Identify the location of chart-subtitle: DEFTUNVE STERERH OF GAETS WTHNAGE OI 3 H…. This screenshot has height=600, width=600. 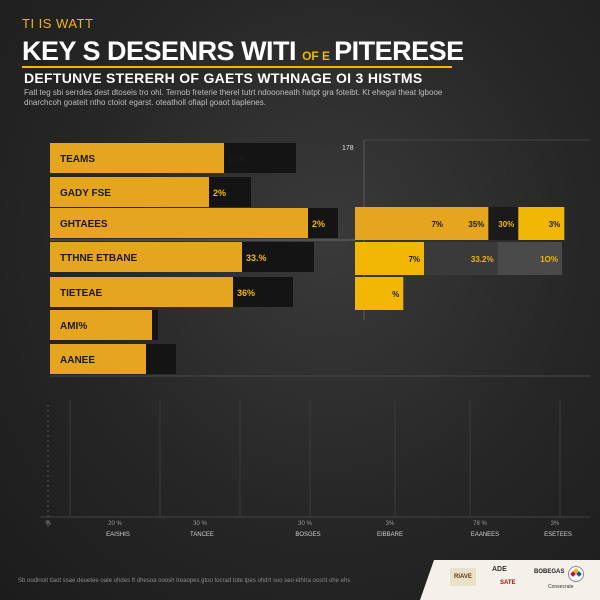
(223, 78).